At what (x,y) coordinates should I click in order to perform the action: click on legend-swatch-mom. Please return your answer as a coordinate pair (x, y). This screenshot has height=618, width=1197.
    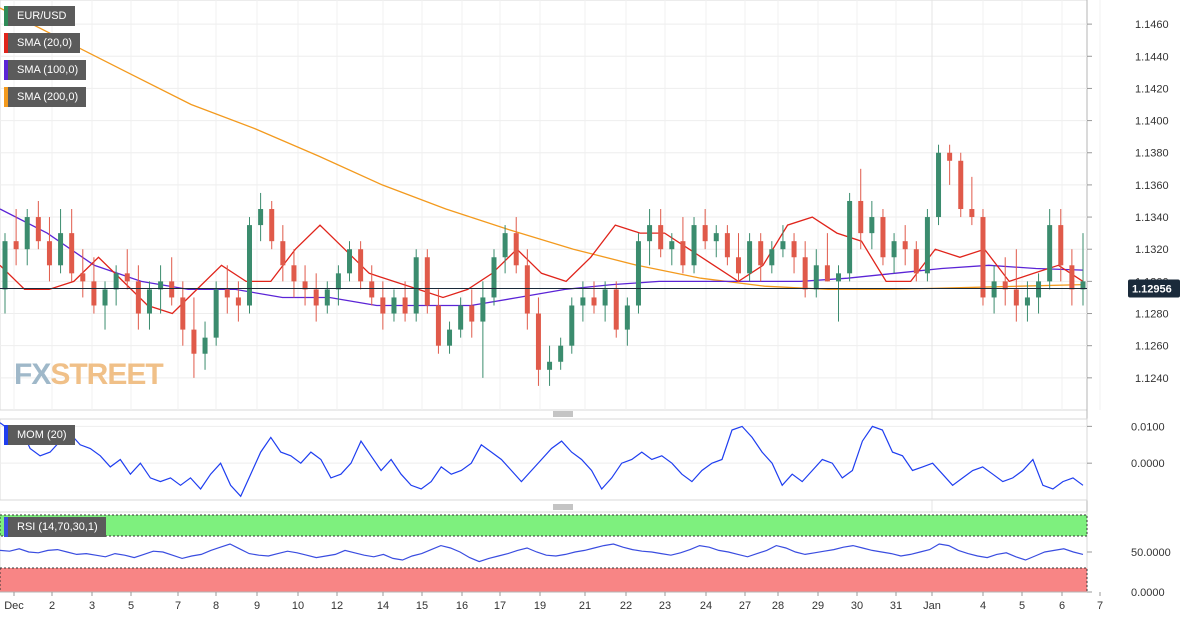
    Looking at the image, I should click on (6, 435).